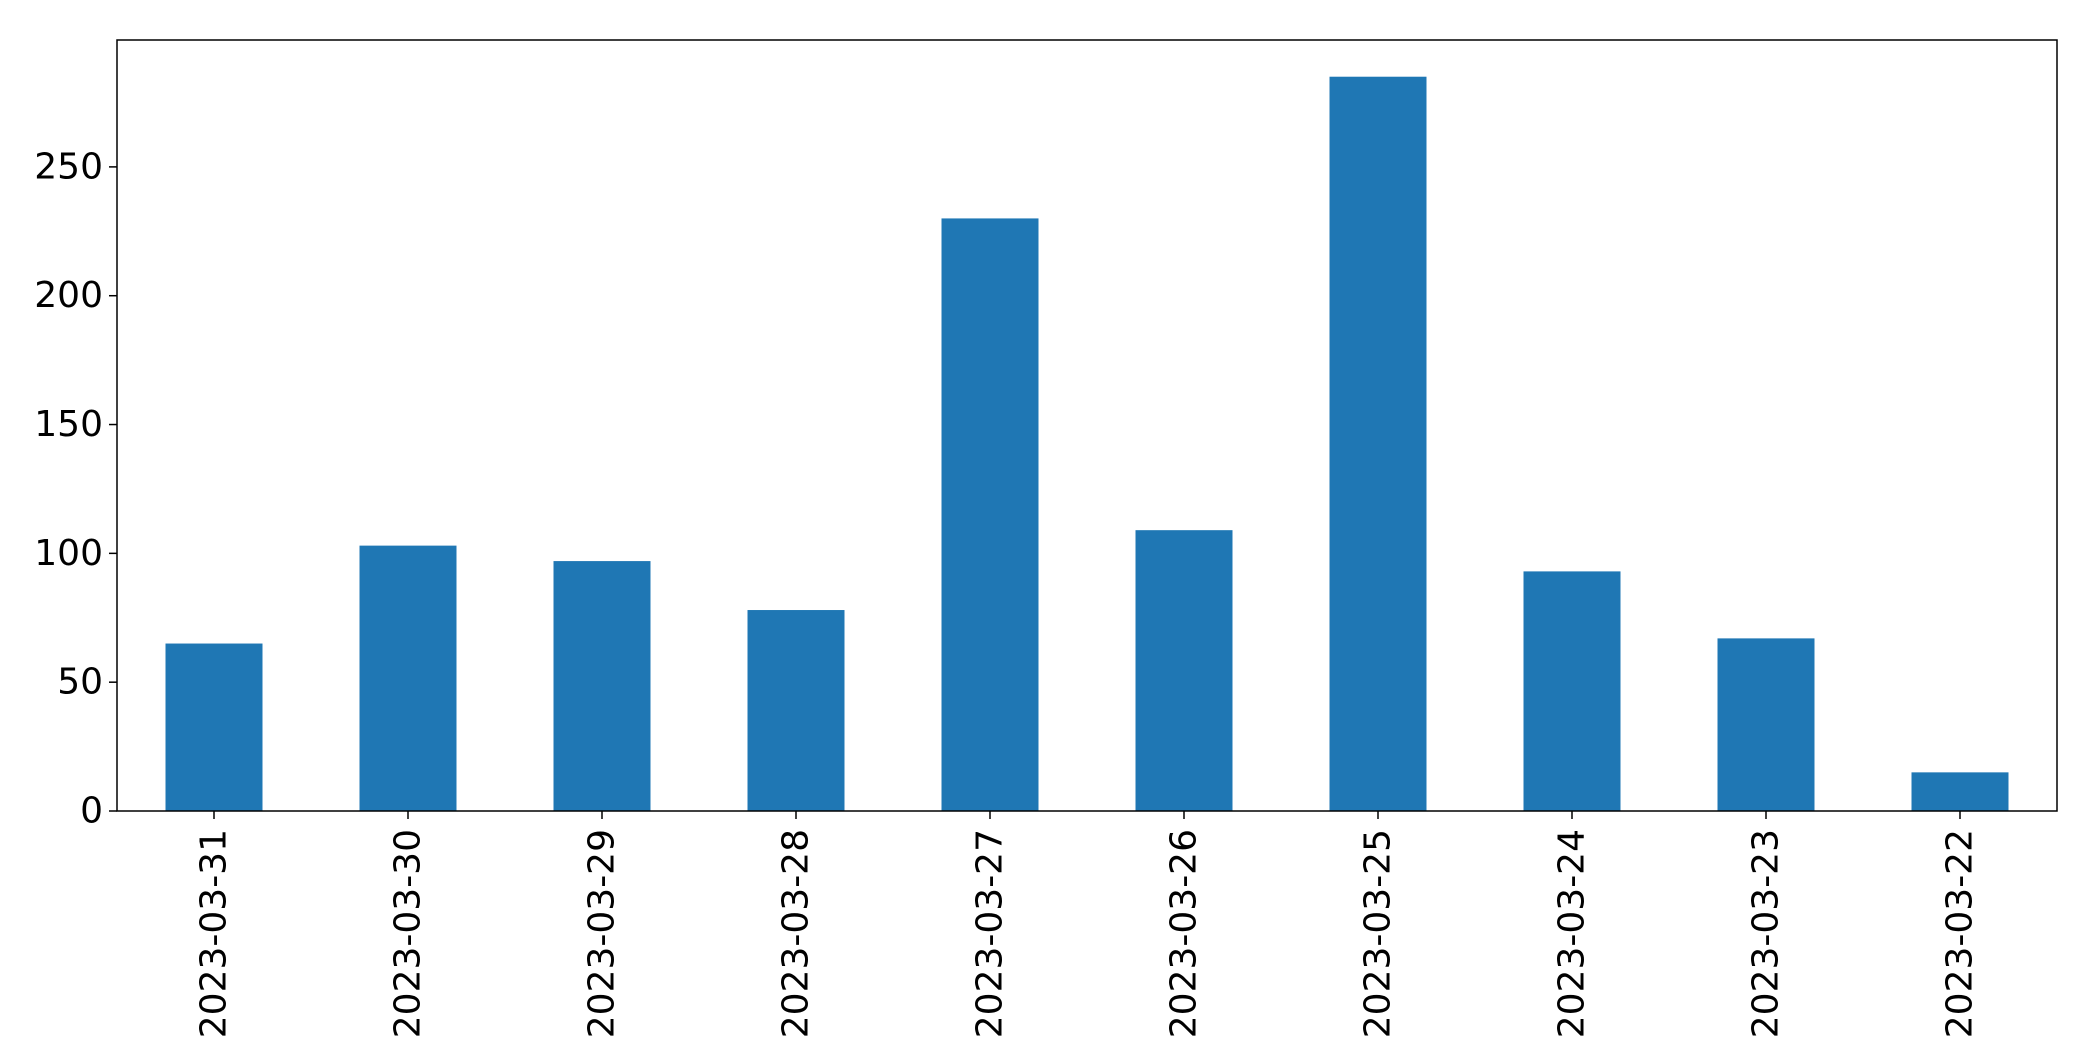 The image size is (2093, 1061). What do you see at coordinates (68, 295) in the screenshot?
I see `y-tick-label: 200` at bounding box center [68, 295].